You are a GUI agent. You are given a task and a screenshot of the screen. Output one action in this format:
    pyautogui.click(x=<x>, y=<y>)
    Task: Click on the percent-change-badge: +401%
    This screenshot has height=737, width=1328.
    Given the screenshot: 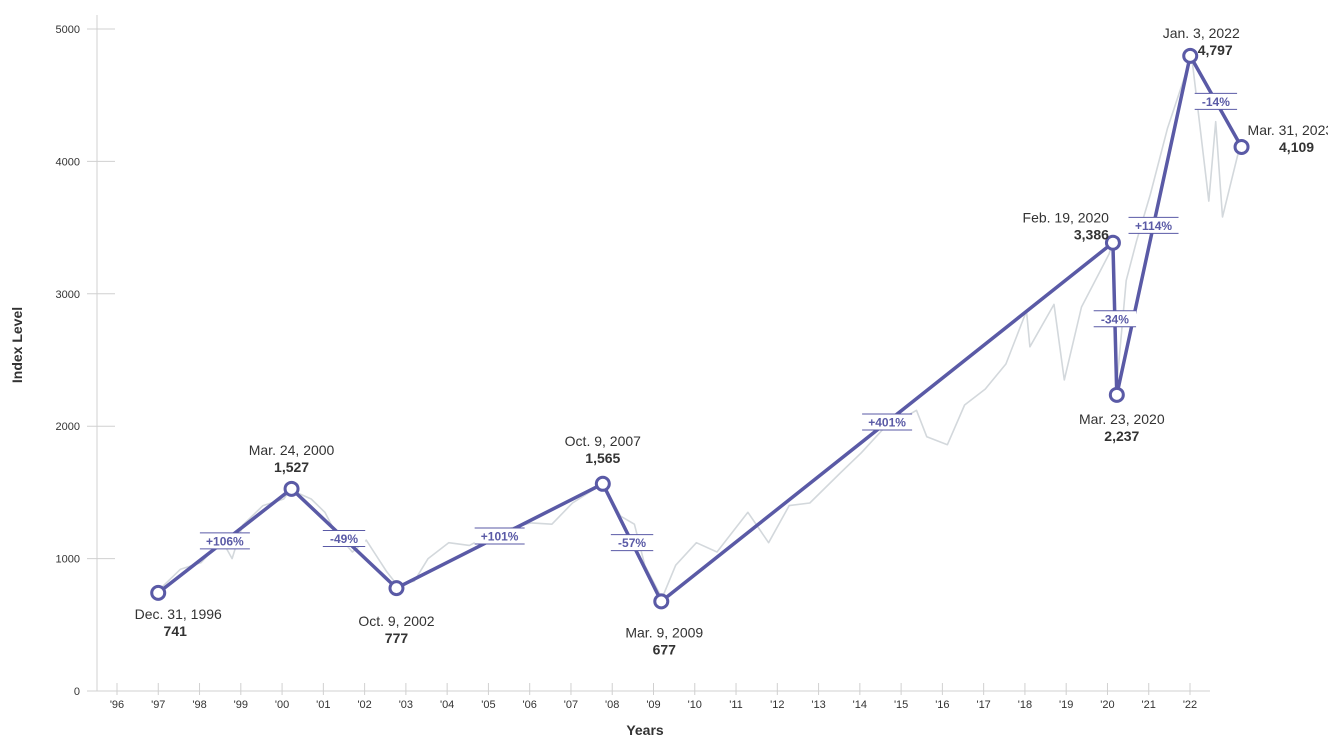 What is the action you would take?
    pyautogui.click(x=887, y=422)
    